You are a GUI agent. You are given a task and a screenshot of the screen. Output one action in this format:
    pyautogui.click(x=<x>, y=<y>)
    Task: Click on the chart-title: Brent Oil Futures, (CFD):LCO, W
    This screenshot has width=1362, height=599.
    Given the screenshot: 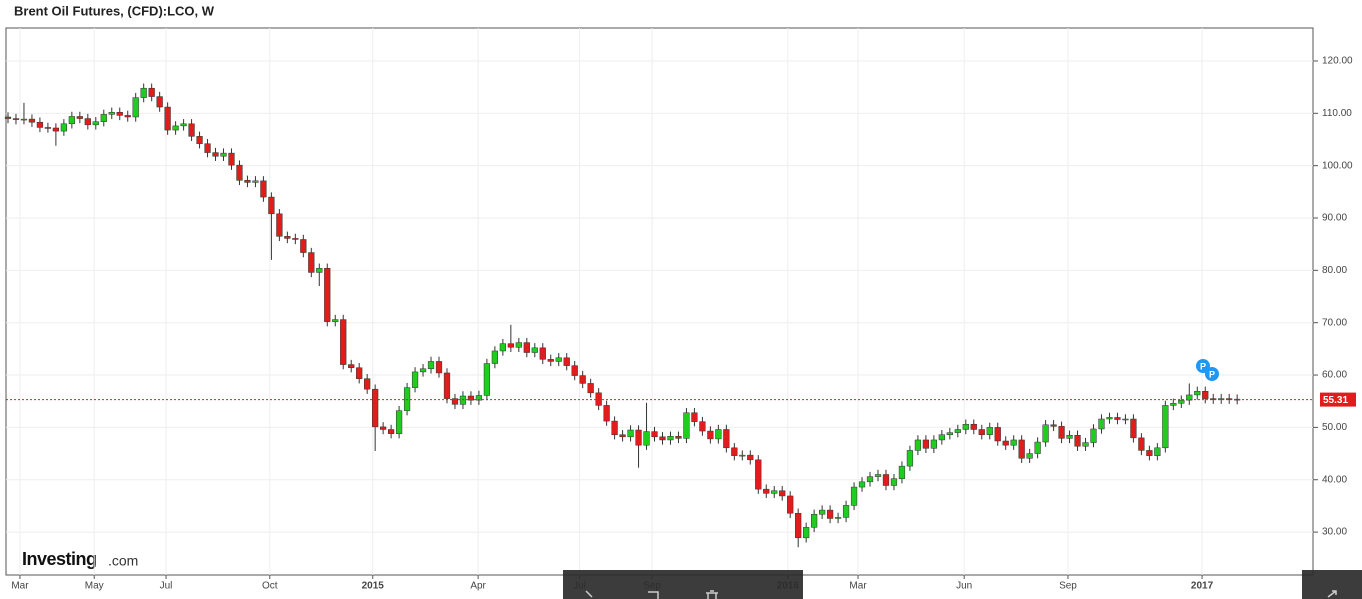 What is the action you would take?
    pyautogui.click(x=114, y=10)
    